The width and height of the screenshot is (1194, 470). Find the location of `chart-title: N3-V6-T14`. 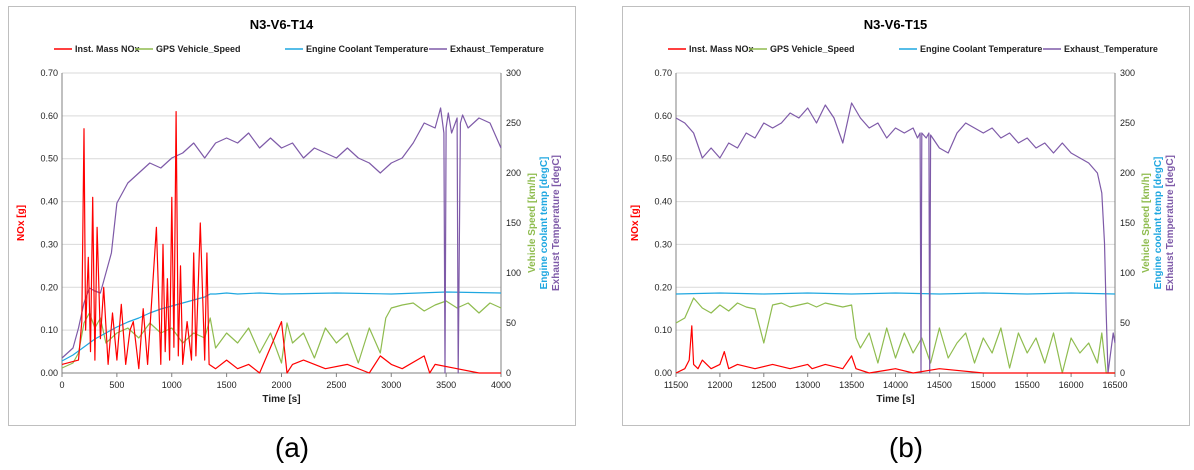

chart-title: N3-V6-T14 is located at coordinates (282, 24).